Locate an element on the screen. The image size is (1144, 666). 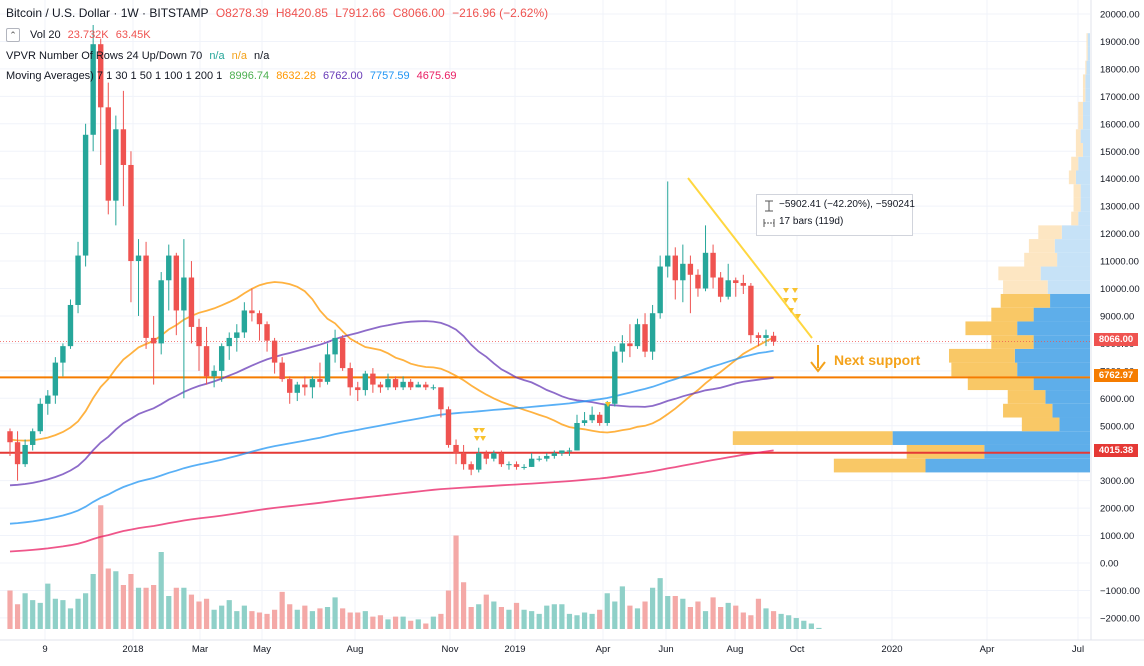
y-tick-label: 17000.00 is located at coordinates (1120, 97).